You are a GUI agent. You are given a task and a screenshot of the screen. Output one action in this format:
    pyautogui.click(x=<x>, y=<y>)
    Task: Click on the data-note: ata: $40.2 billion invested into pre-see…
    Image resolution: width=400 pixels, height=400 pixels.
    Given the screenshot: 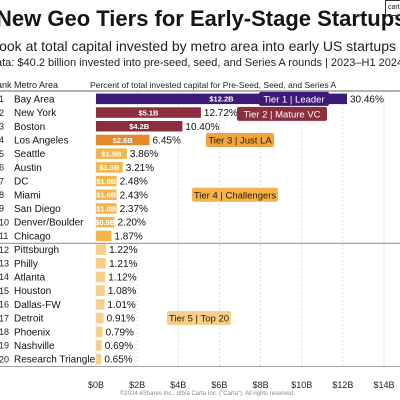 What is the action you would take?
    pyautogui.click(x=200, y=63)
    